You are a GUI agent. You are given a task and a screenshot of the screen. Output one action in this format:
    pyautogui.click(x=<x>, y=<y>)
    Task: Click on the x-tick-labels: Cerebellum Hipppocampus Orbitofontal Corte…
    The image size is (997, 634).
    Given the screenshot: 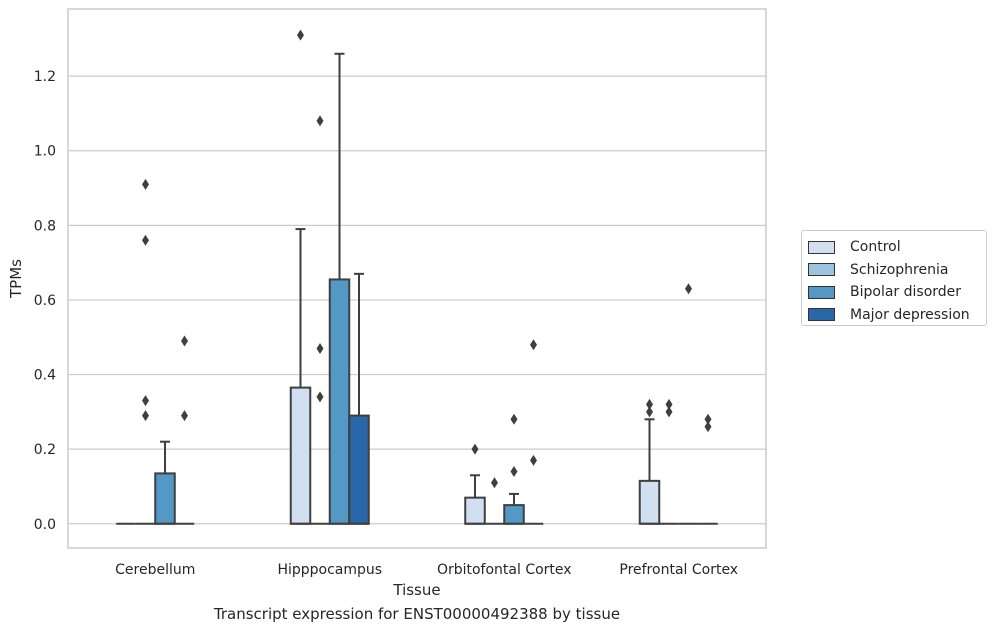 What is the action you would take?
    pyautogui.click(x=426, y=570)
    